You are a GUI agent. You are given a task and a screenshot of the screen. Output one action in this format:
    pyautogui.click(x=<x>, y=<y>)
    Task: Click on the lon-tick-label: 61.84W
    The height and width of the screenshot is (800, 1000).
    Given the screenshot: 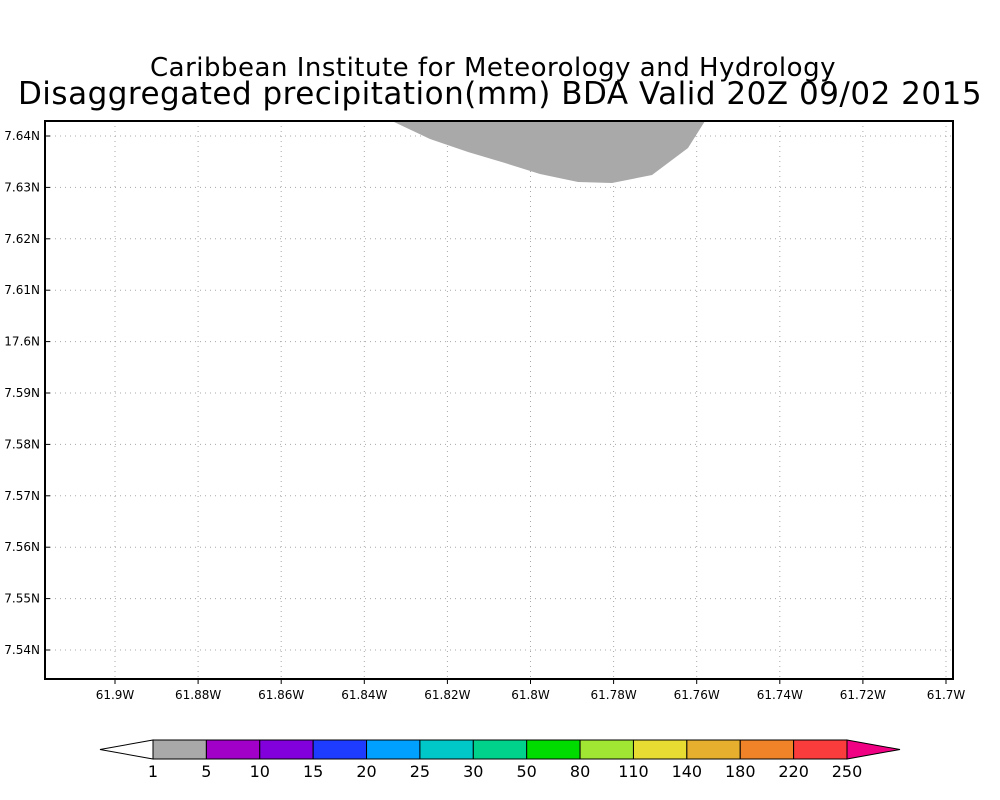 What is the action you would take?
    pyautogui.click(x=364, y=695)
    